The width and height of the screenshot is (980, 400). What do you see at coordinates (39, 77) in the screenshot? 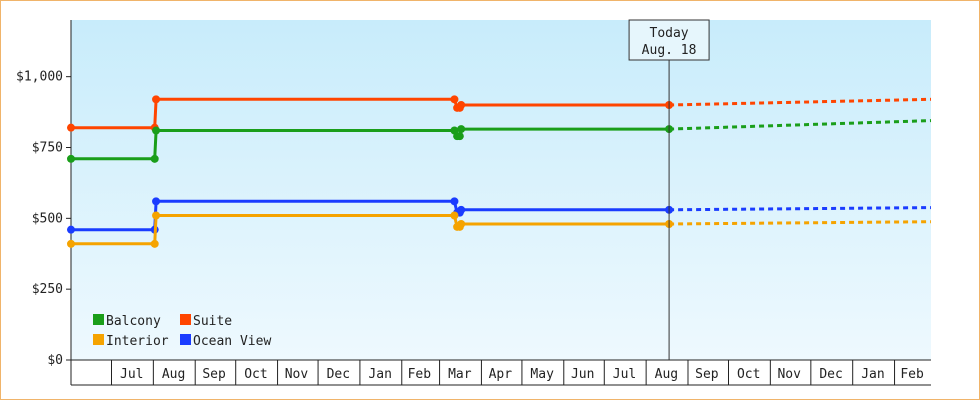
I see `y-tick-label: $1,000` at bounding box center [39, 77].